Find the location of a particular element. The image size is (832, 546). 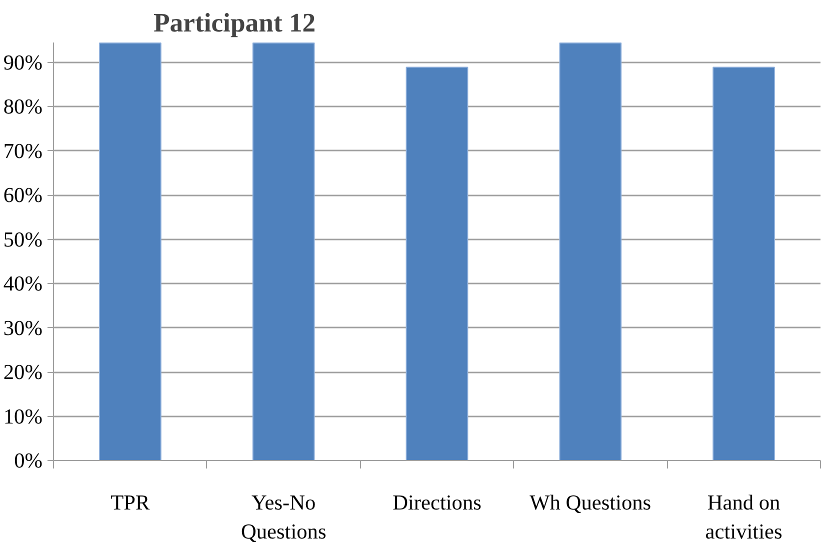

y-tick-label: 0% is located at coordinates (28, 460).